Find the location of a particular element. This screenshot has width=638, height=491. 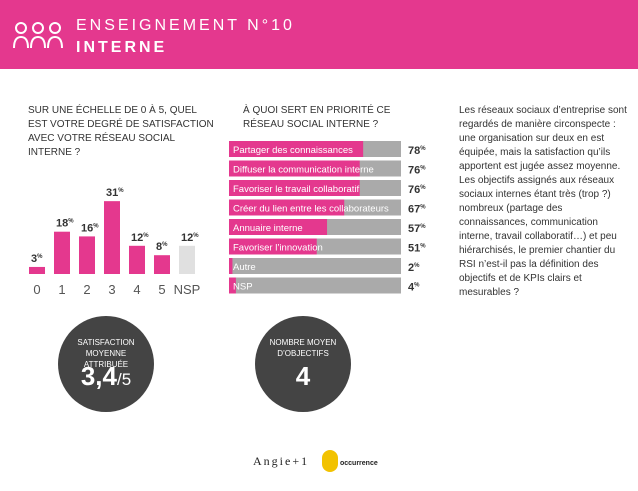

hbar-category-label: Diffuser la communication interne is located at coordinates (303, 170).